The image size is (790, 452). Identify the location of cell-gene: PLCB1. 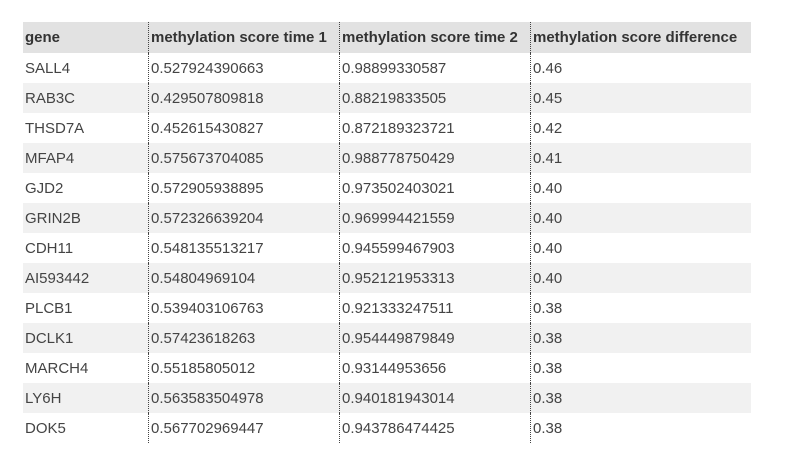
(49, 308).